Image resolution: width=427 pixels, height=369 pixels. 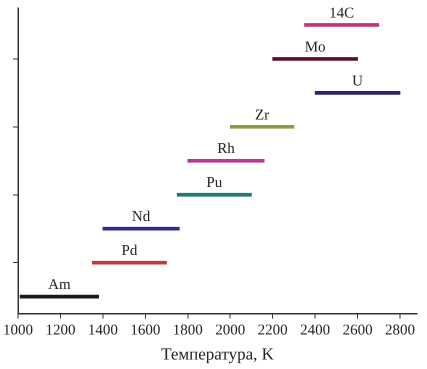 What do you see at coordinates (262, 115) in the screenshot?
I see `y-tick-label: Zr` at bounding box center [262, 115].